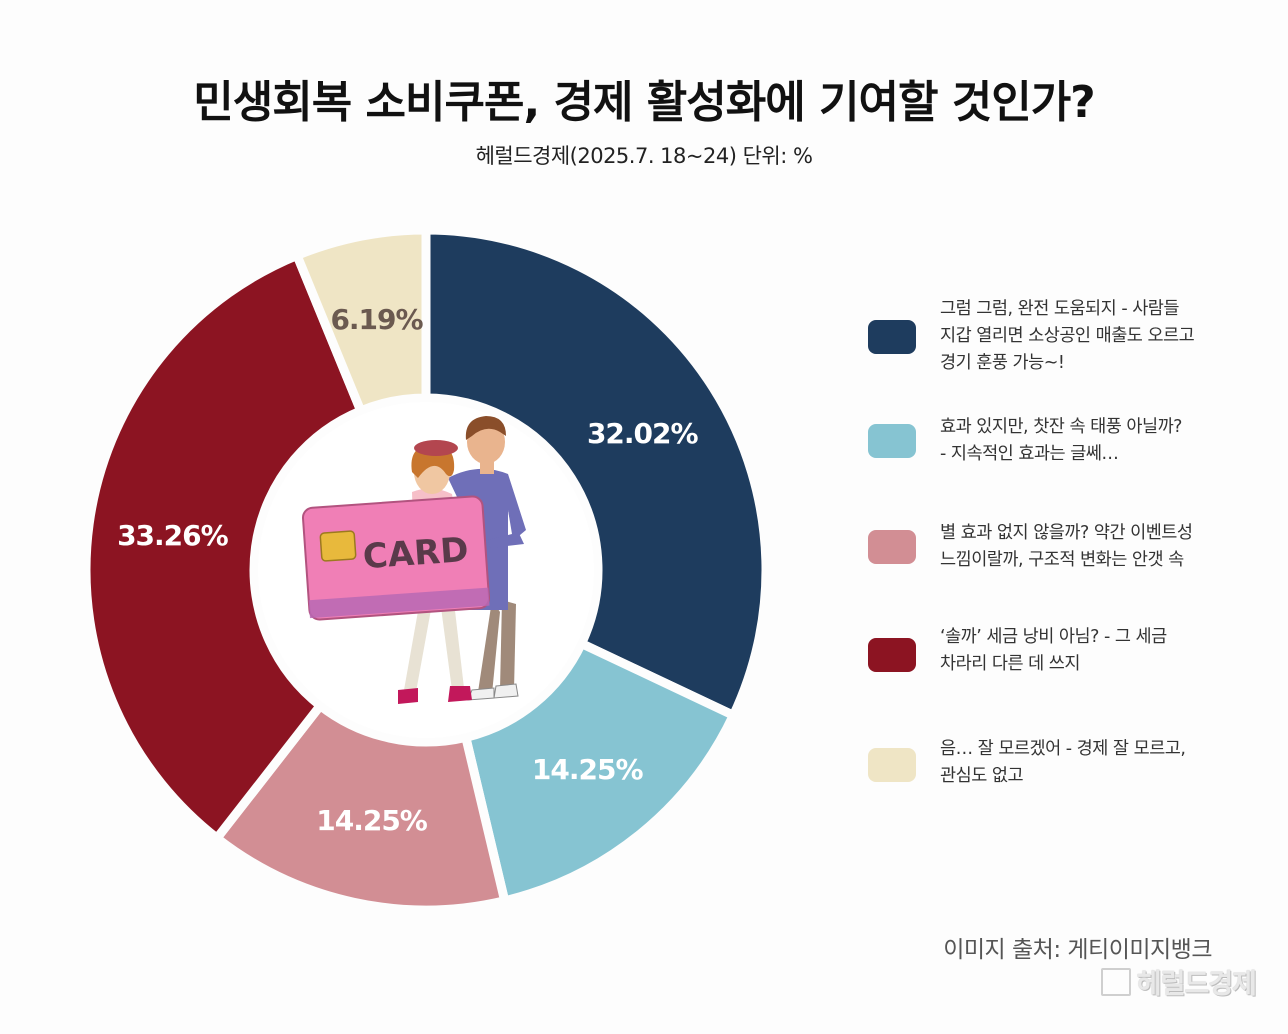  What do you see at coordinates (1053, 650) in the screenshot?
I see `legend-label: ‘솔까’ 세금 낭비 아님? - 그 세금 차라리 다른 데 쓰지` at bounding box center [1053, 650].